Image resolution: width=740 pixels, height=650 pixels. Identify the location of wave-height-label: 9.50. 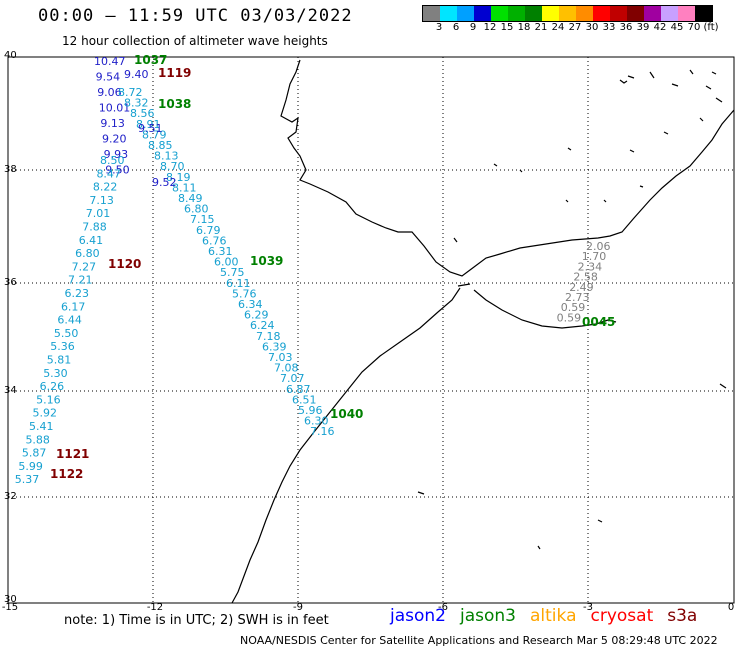
(117, 170).